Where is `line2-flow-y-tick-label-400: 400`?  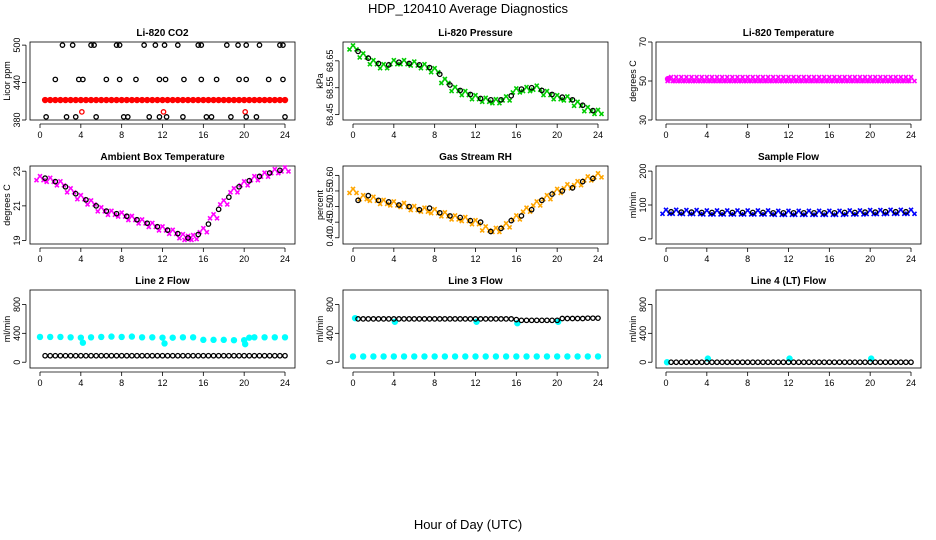 line2-flow-y-tick-label-400: 400 is located at coordinates (17, 333).